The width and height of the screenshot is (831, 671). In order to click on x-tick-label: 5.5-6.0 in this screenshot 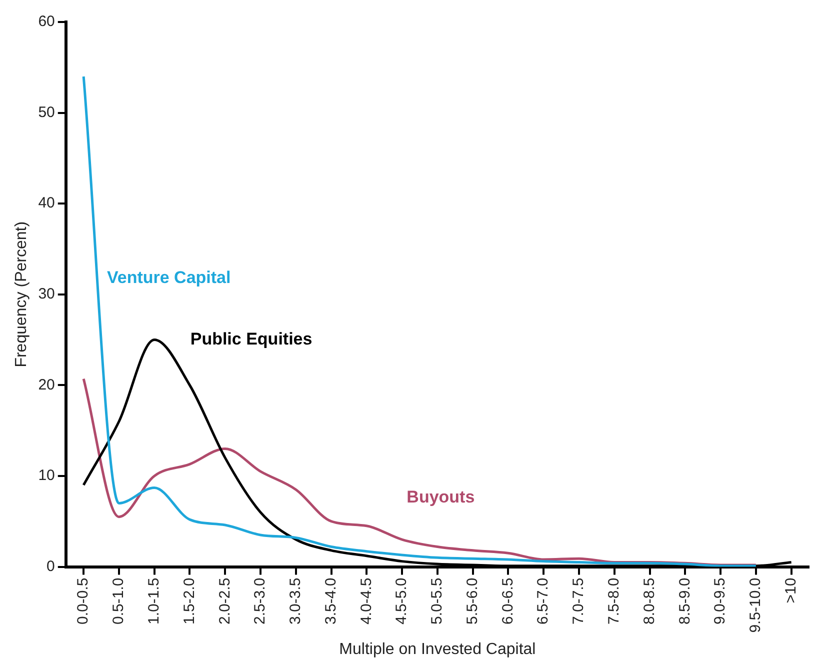, I will do `click(472, 601)`.